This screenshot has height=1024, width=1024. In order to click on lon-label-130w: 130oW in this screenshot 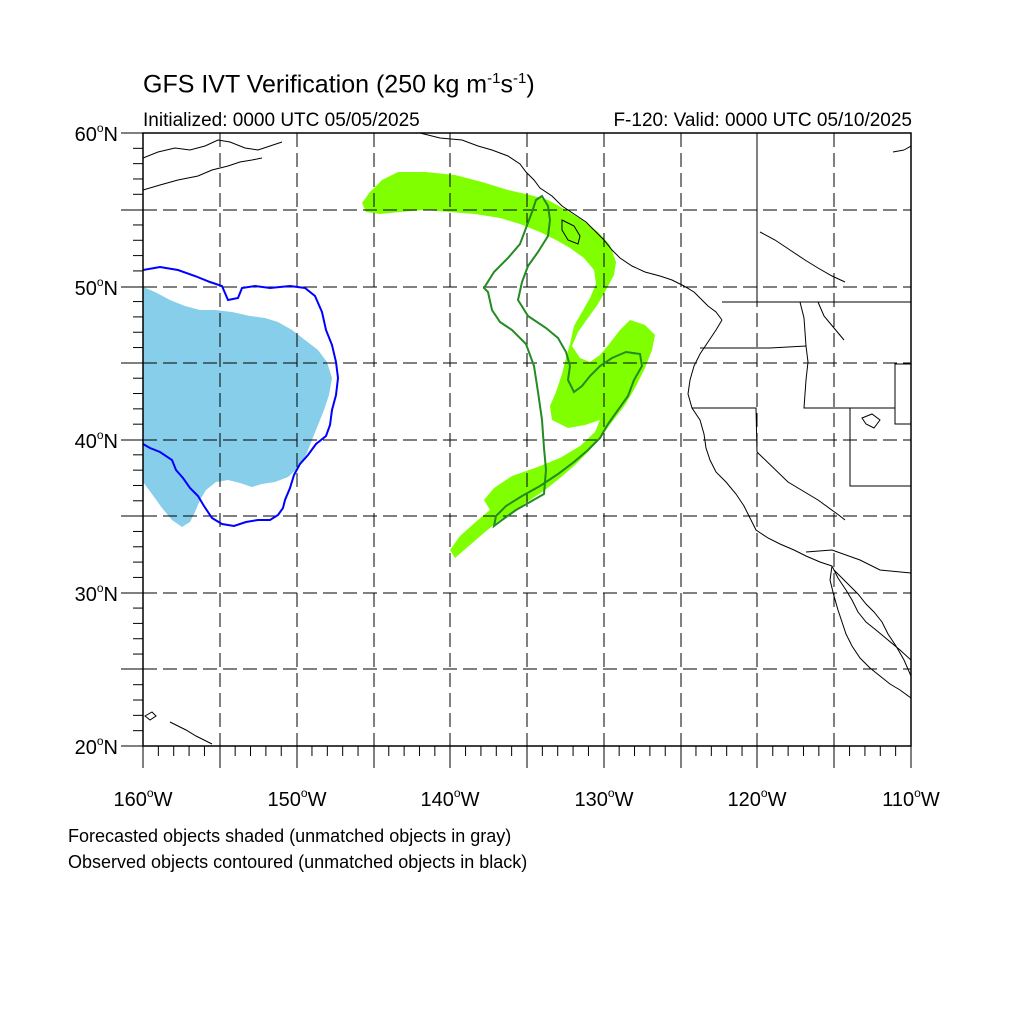, I will do `click(604, 798)`.